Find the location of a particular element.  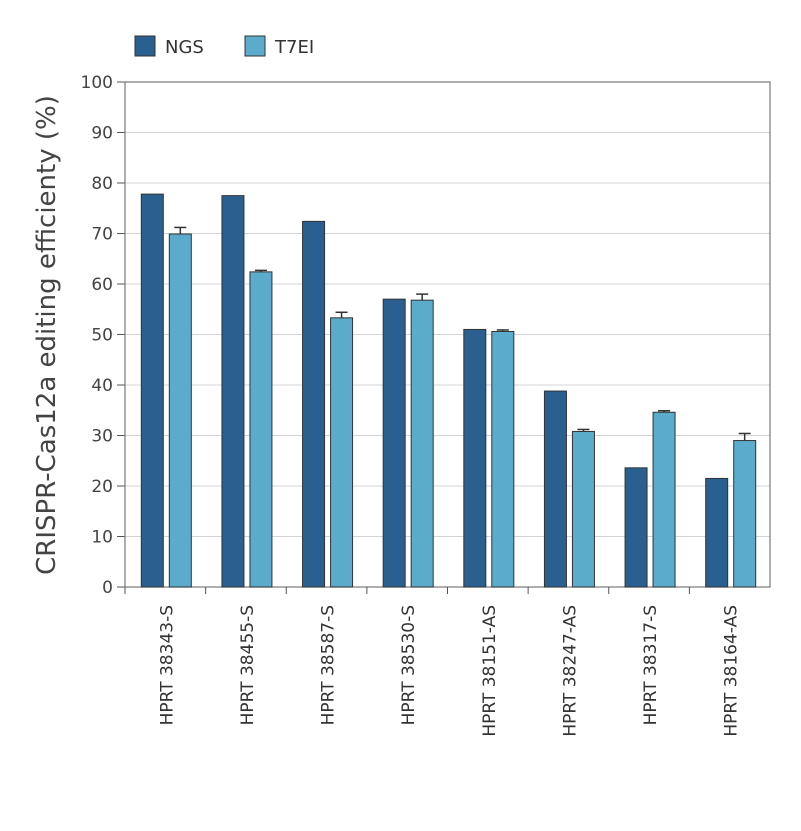

y-tick-label: 60 is located at coordinates (102, 285).